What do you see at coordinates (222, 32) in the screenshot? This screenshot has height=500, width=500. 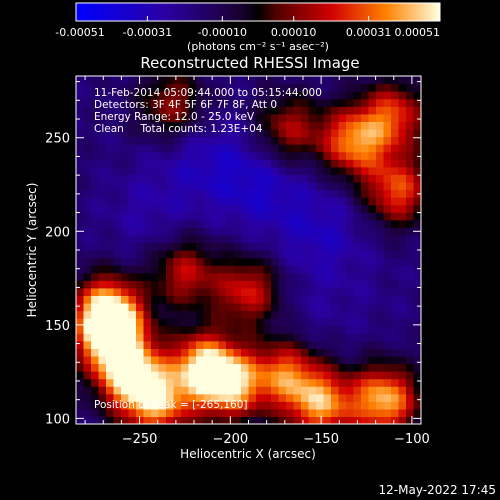 I see `colorbar-tick-label: -0.00010` at bounding box center [222, 32].